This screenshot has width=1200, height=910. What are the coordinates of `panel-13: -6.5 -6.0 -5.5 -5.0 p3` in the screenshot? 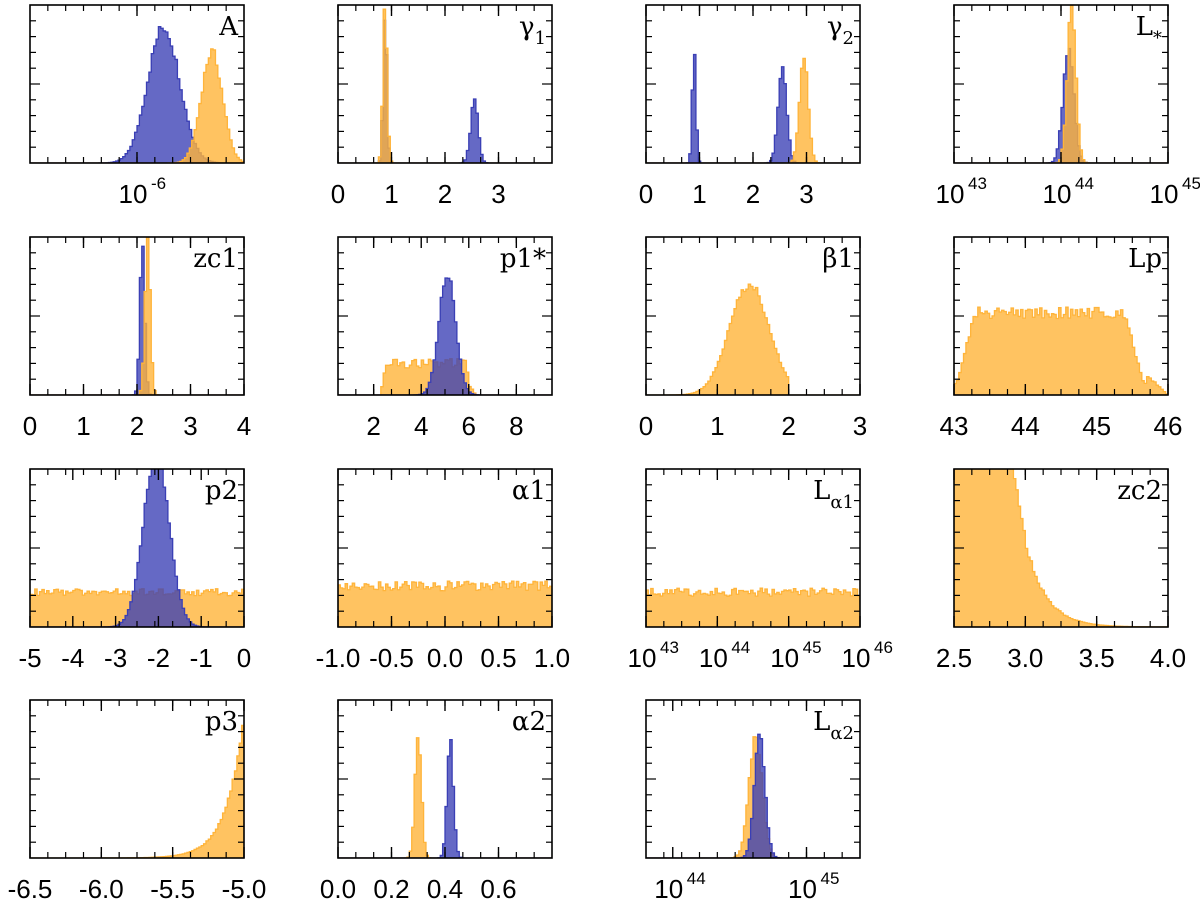 It's located at (137, 801).